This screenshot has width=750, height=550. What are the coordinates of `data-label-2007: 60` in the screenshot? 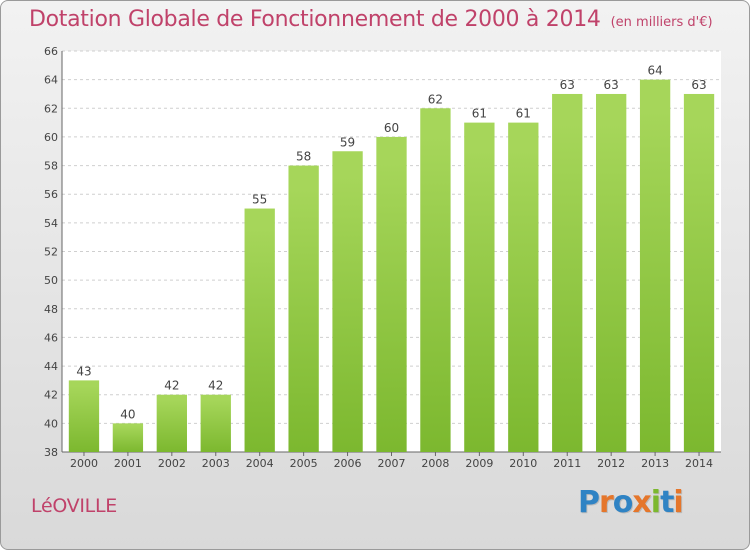 It's located at (391, 128).